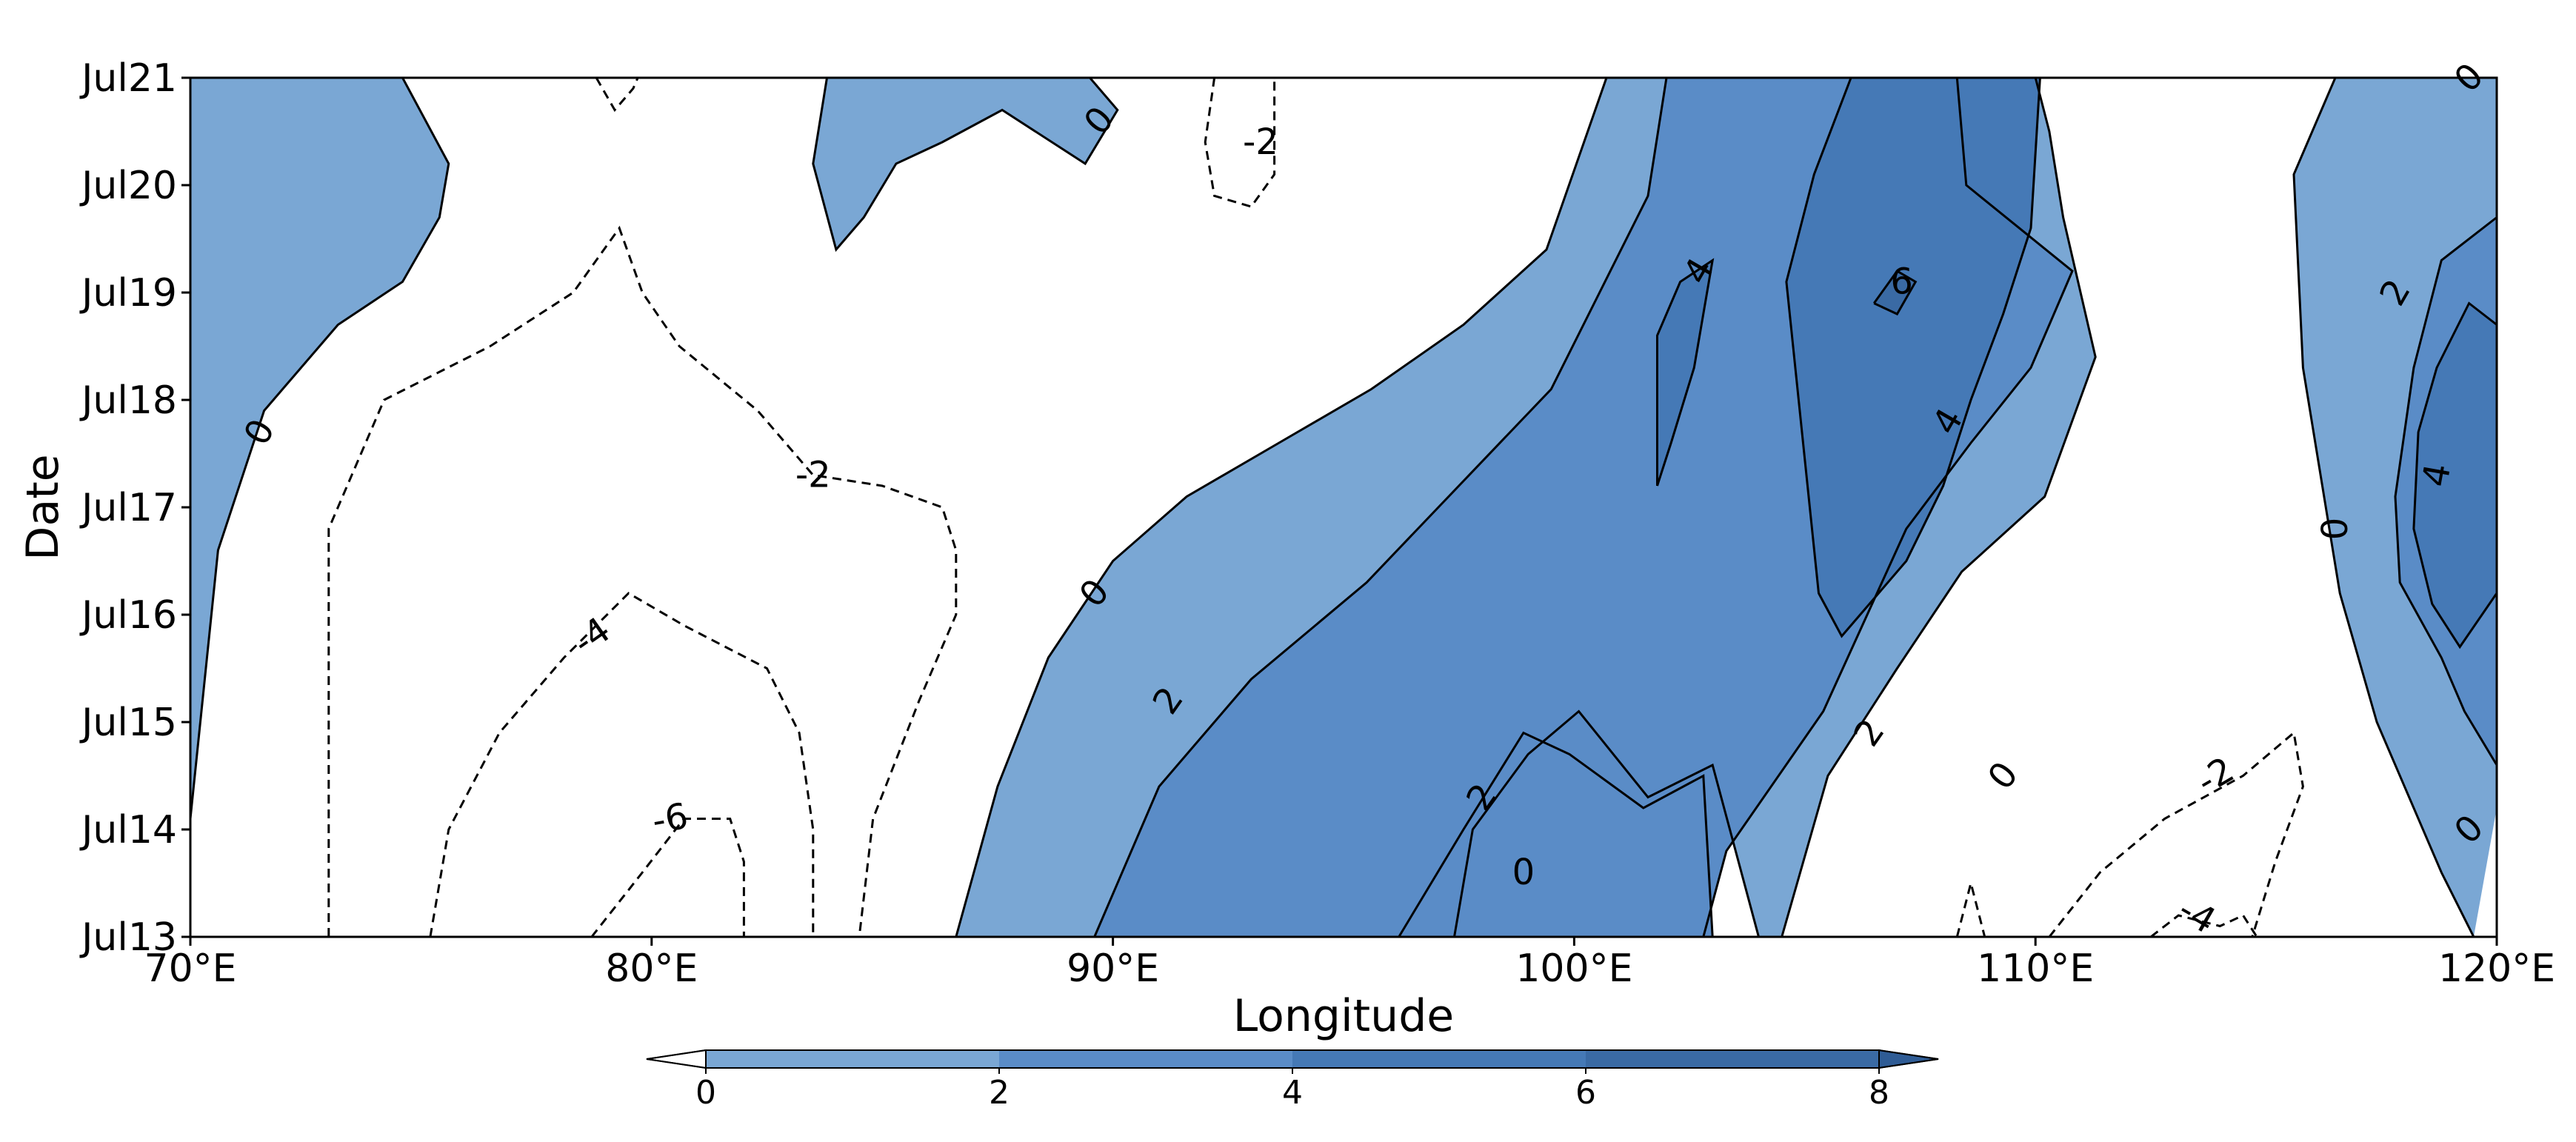 Image resolution: width=2576 pixels, height=1142 pixels. I want to click on y-tick-label: Jul17, so click(128, 508).